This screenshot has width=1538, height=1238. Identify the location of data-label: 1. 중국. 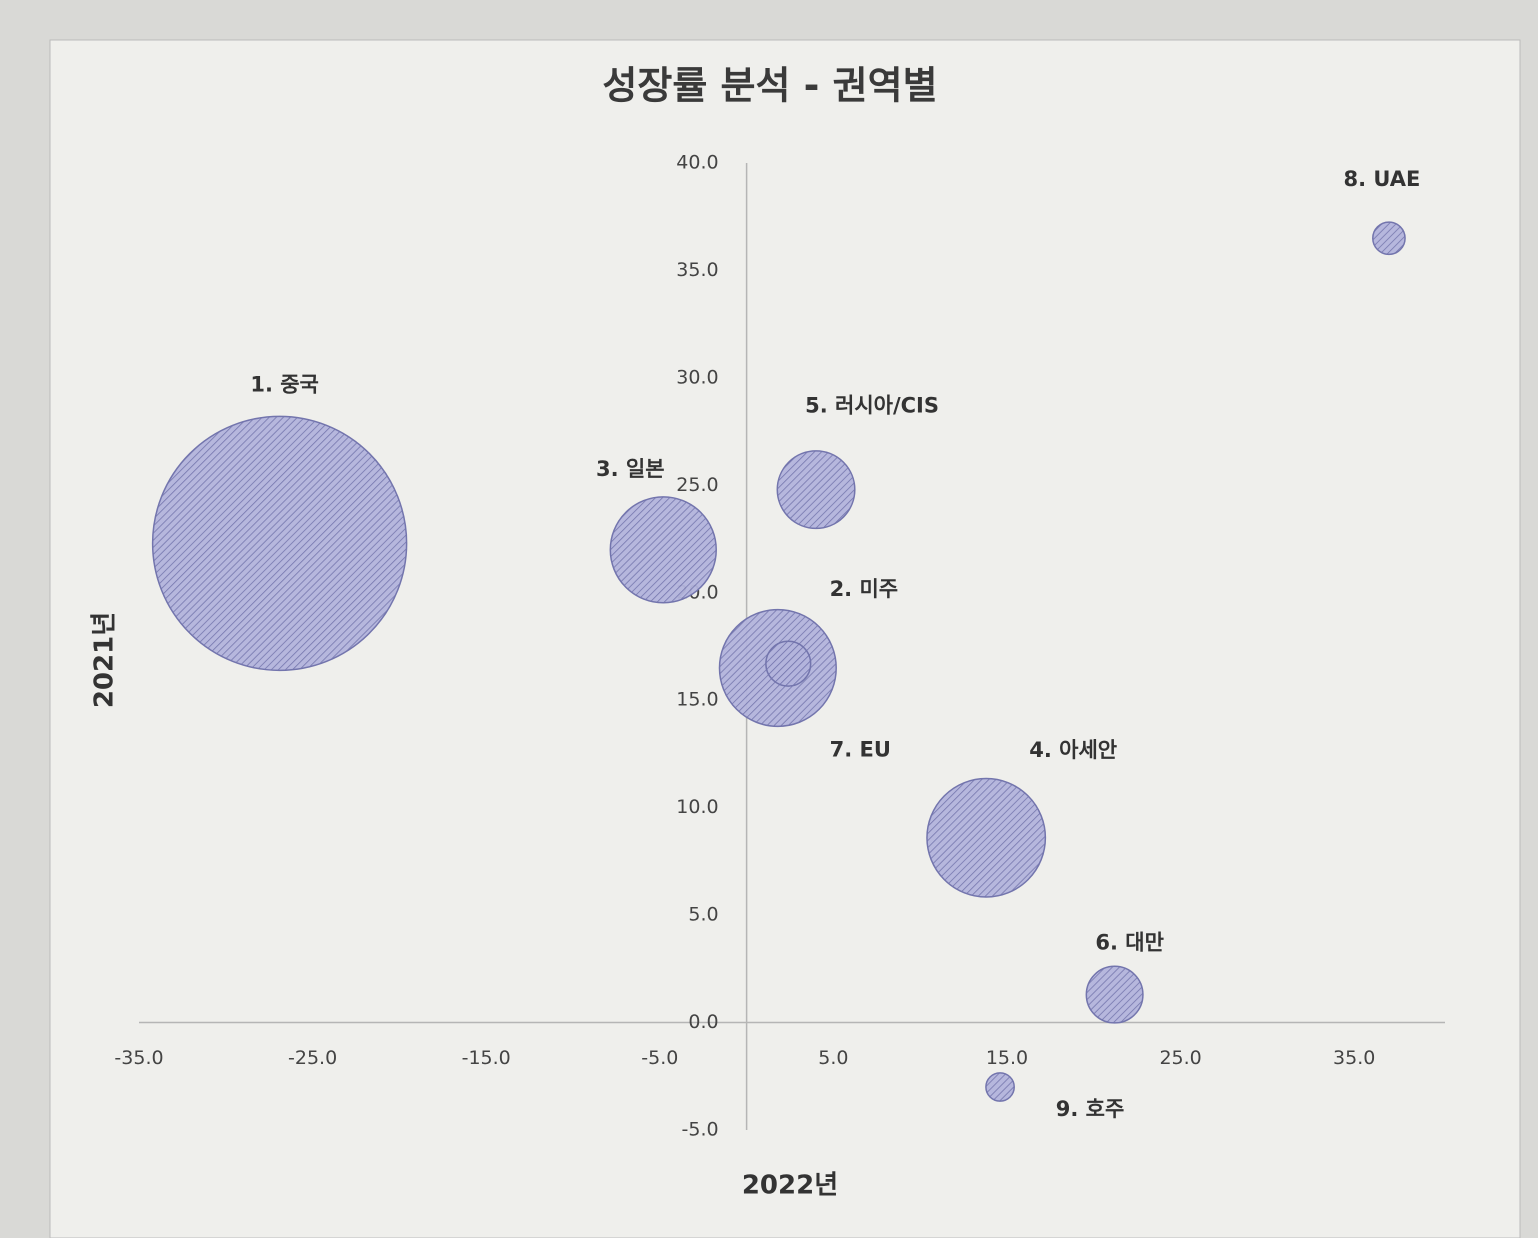
(284, 384).